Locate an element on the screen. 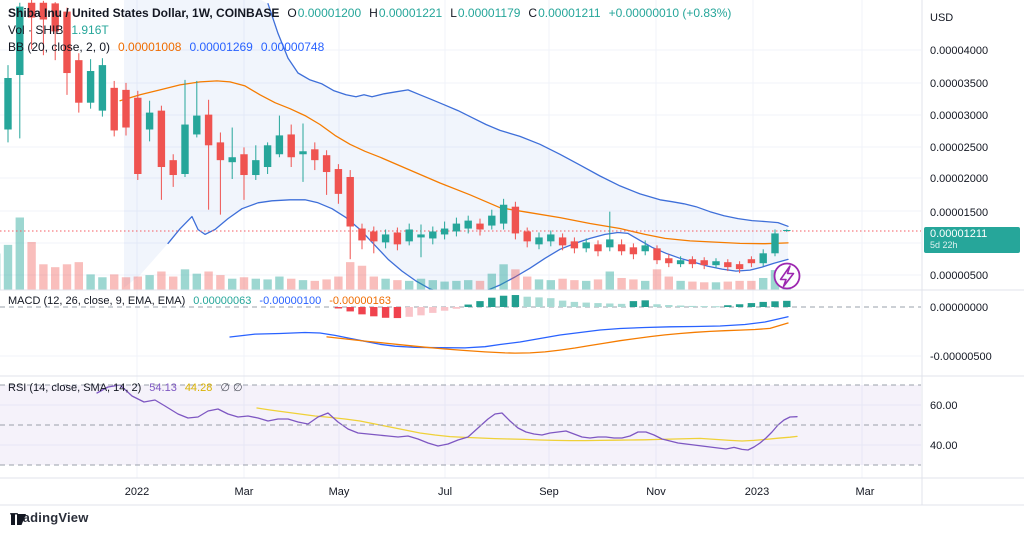 The image size is (1024, 539). price-tick-label: 0.00002500 is located at coordinates (959, 148).